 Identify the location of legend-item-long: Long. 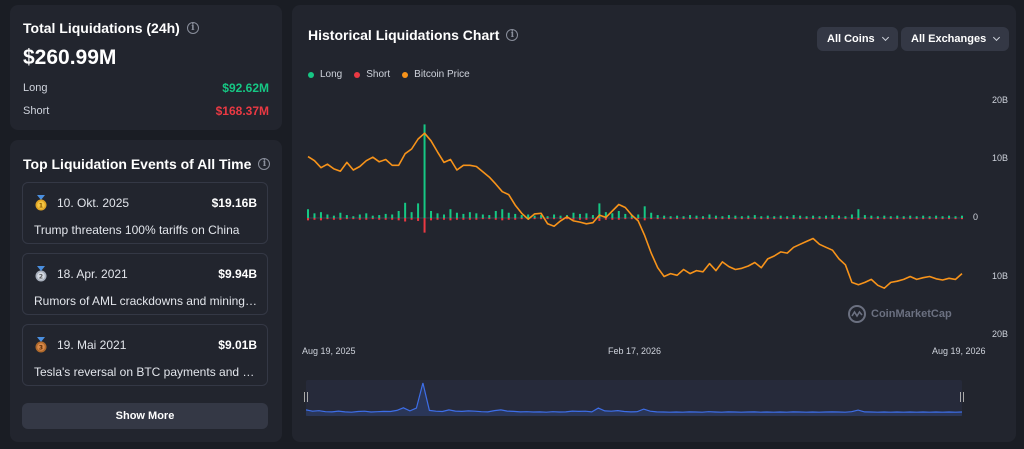
(325, 74).